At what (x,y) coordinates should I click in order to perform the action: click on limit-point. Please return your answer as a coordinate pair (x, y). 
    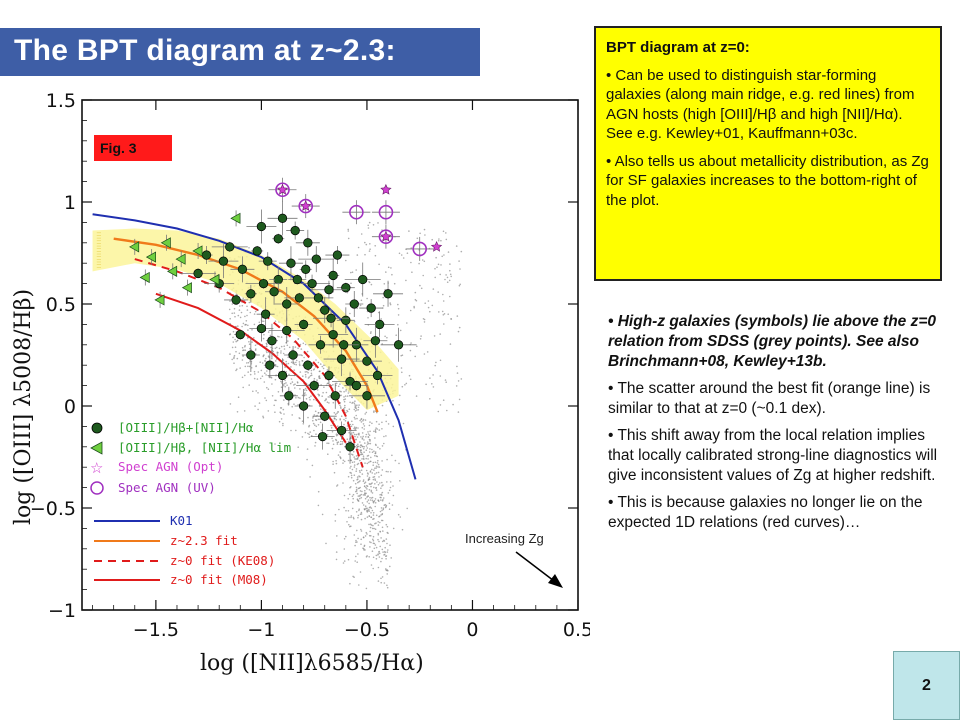
    Looking at the image, I should click on (134, 247).